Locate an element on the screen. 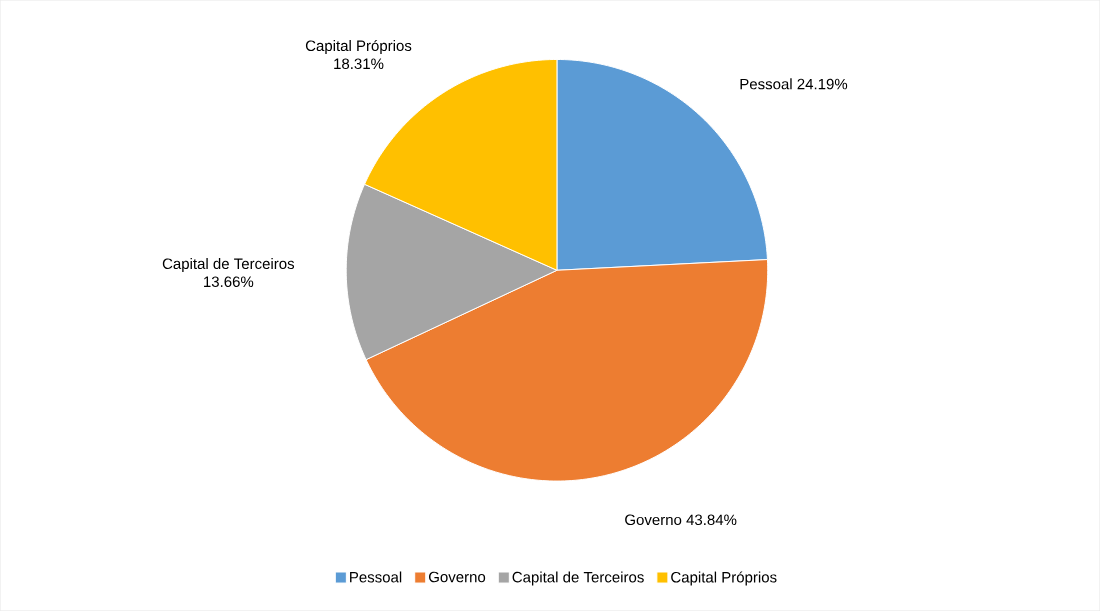 The image size is (1100, 611). slice-label: Capital de Terceiros is located at coordinates (228, 265).